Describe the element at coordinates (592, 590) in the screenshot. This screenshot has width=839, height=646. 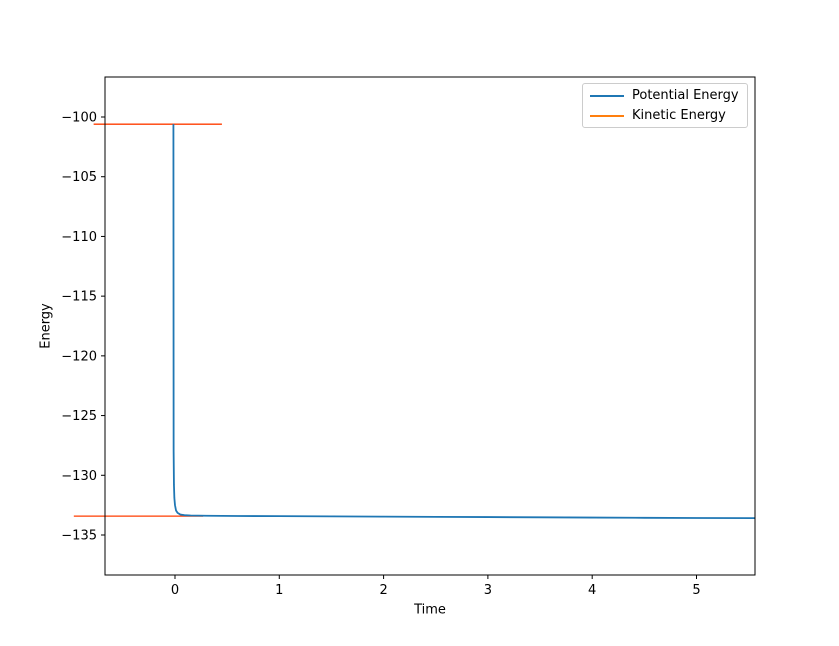
I see `x-tick-label: 4` at that location.